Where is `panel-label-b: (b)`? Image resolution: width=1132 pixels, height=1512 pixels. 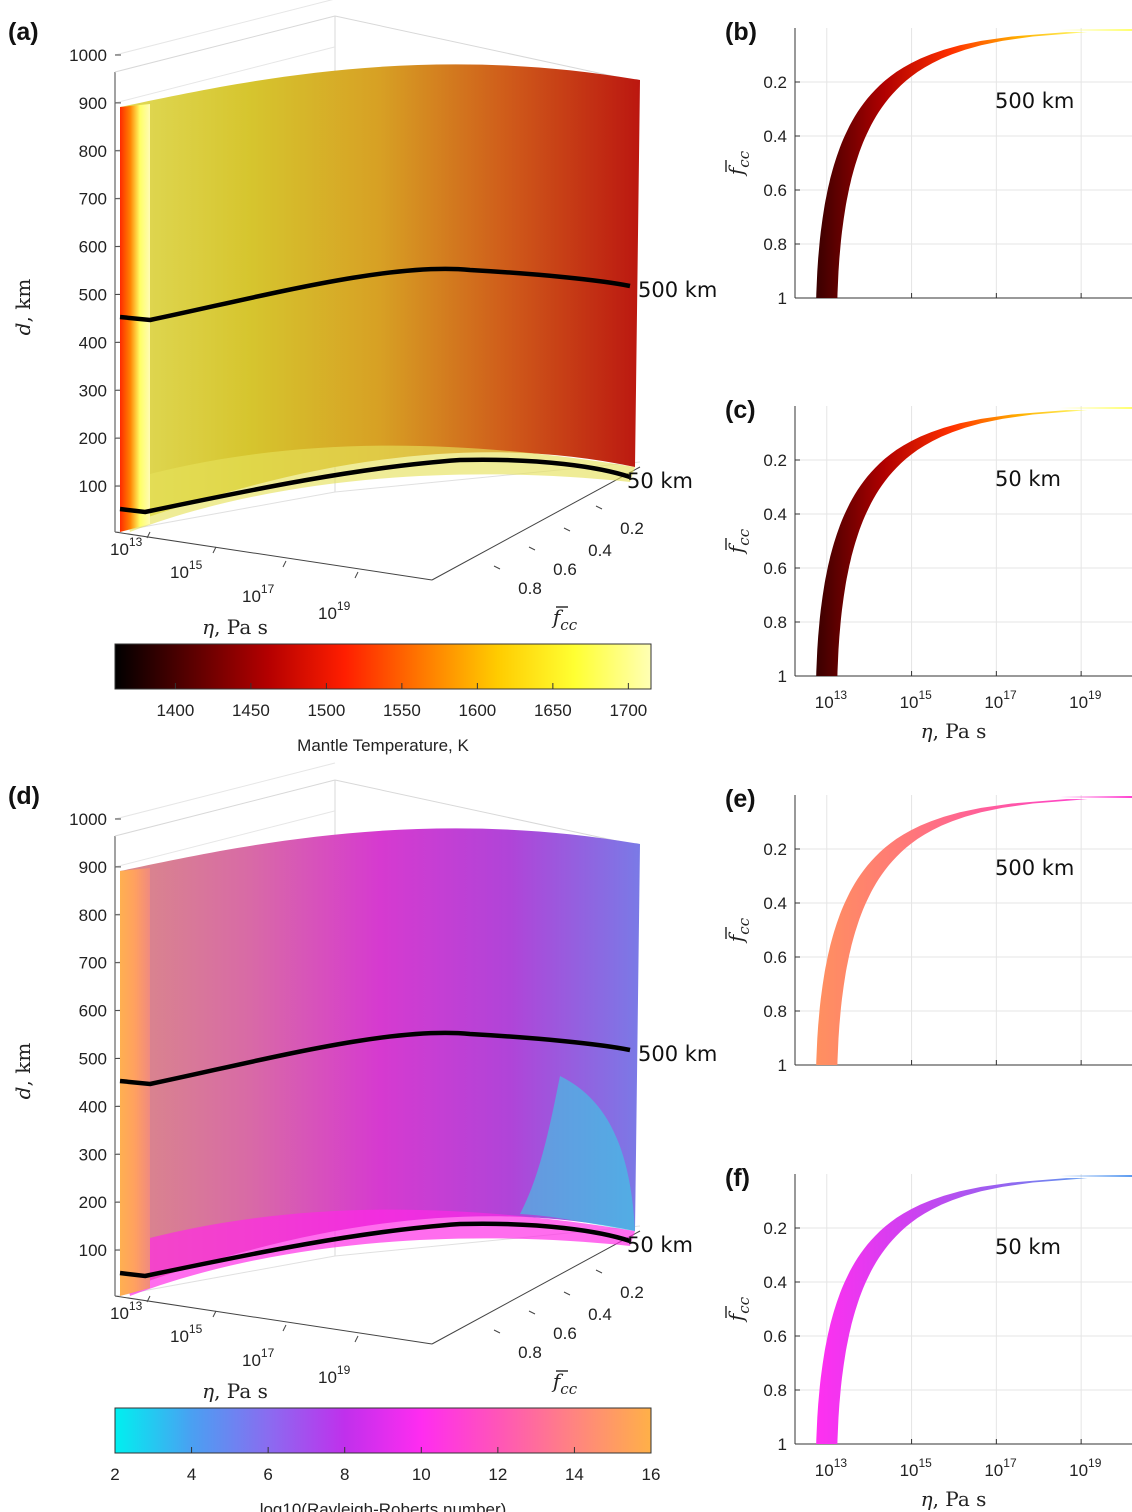 panel-label-b: (b) is located at coordinates (741, 32).